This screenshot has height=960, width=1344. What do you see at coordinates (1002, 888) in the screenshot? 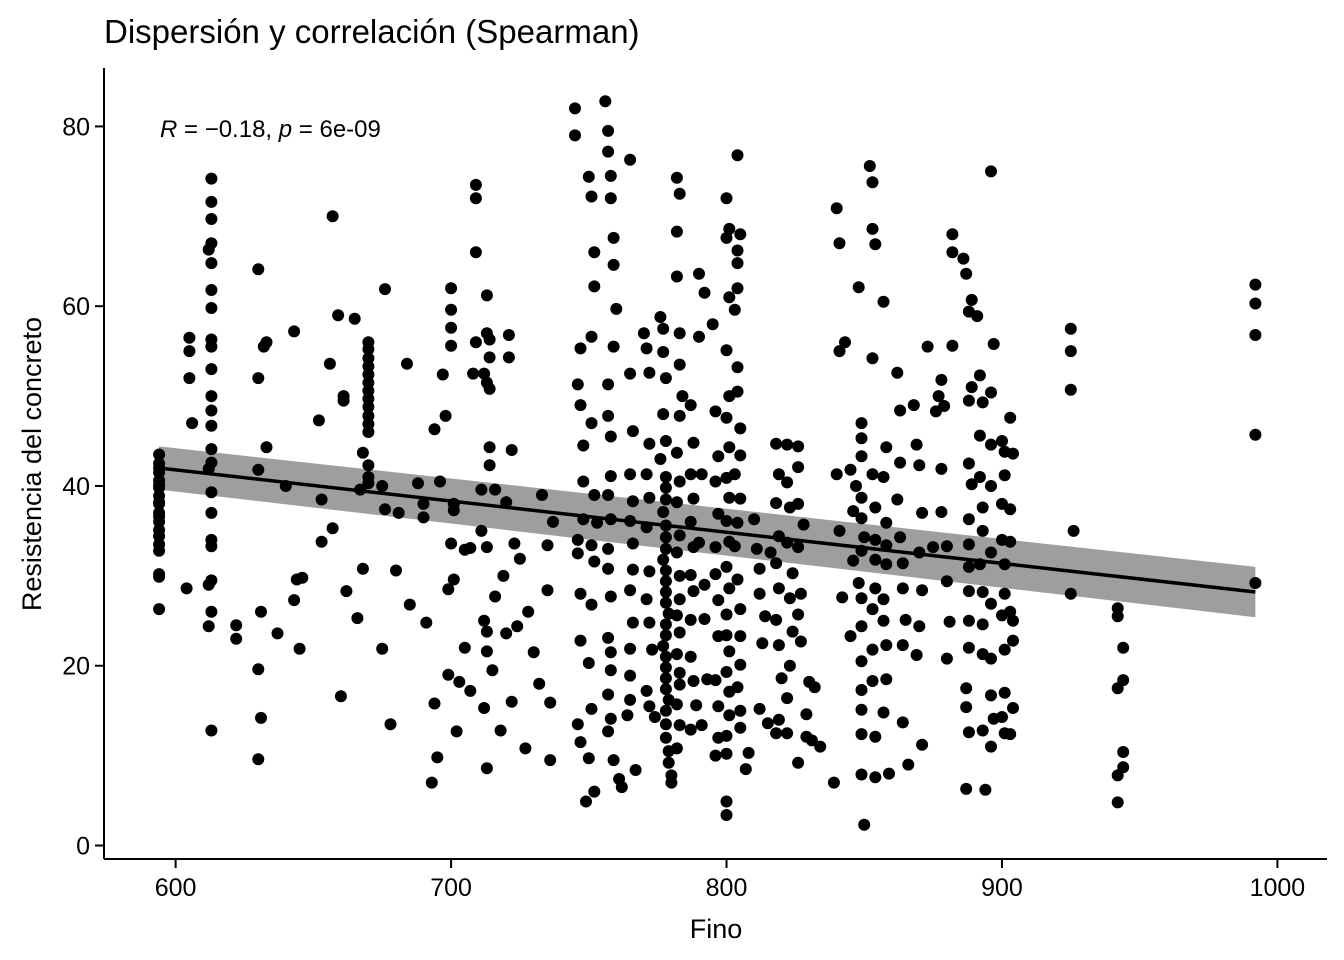
I see `x-tick-label: 900` at bounding box center [1002, 888].